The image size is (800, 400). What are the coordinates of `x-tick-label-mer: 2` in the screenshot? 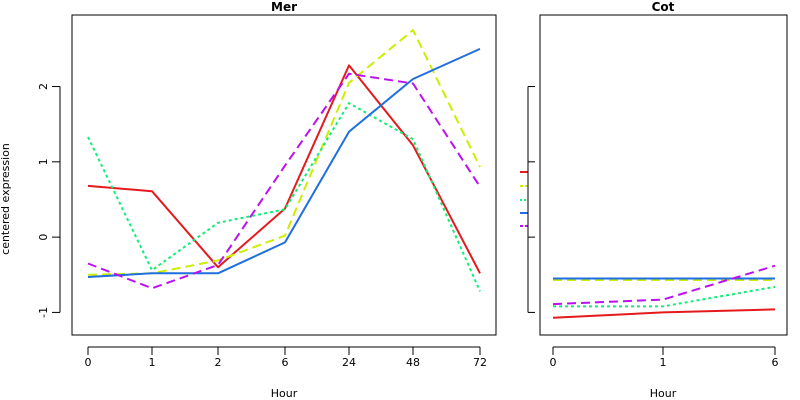 It's located at (218, 362).